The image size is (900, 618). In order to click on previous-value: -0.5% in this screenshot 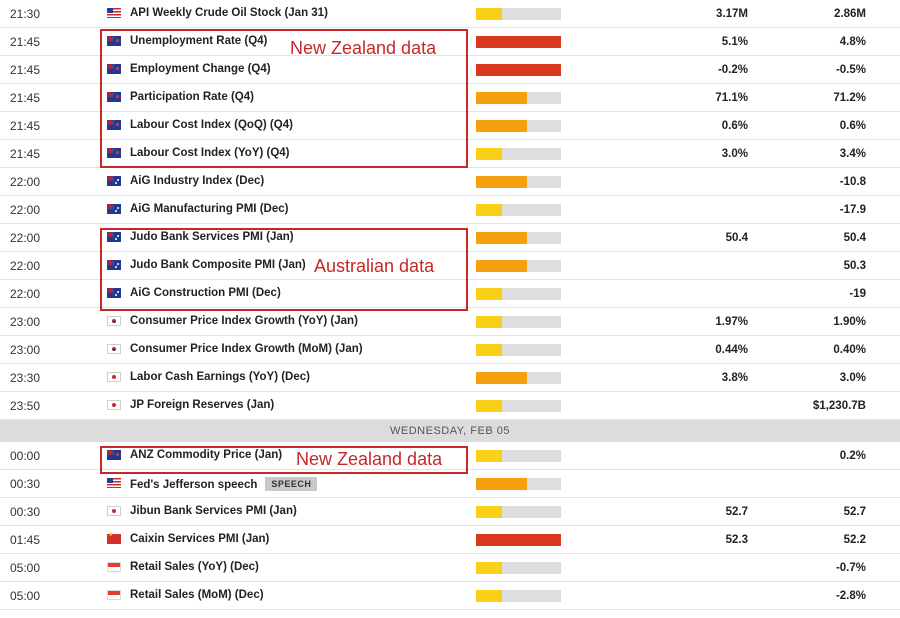, I will do `click(850, 70)`.